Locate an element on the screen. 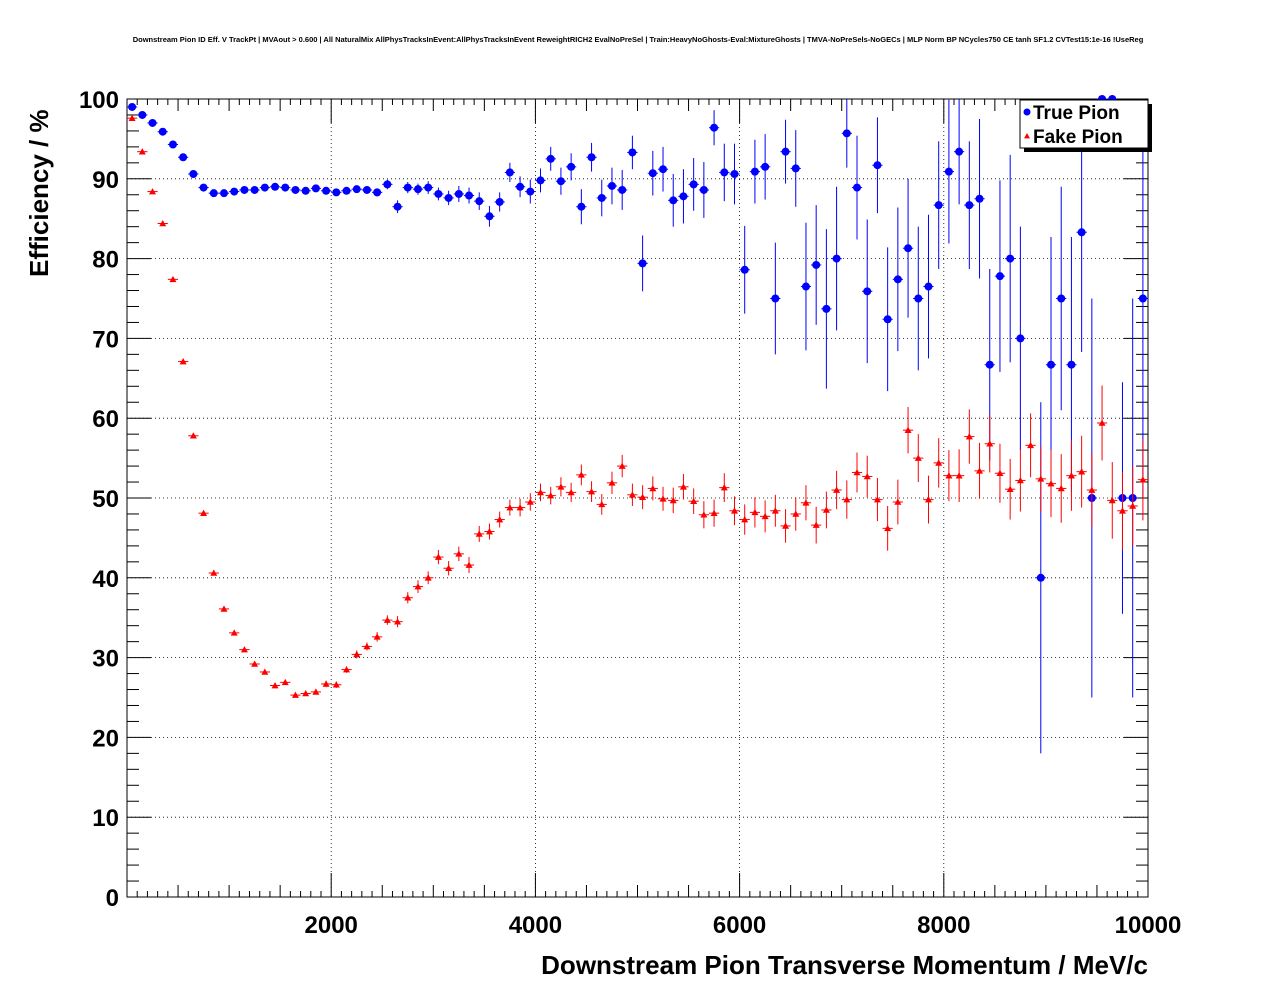  legend: True Pion Fake Pion is located at coordinates (1085, 125).